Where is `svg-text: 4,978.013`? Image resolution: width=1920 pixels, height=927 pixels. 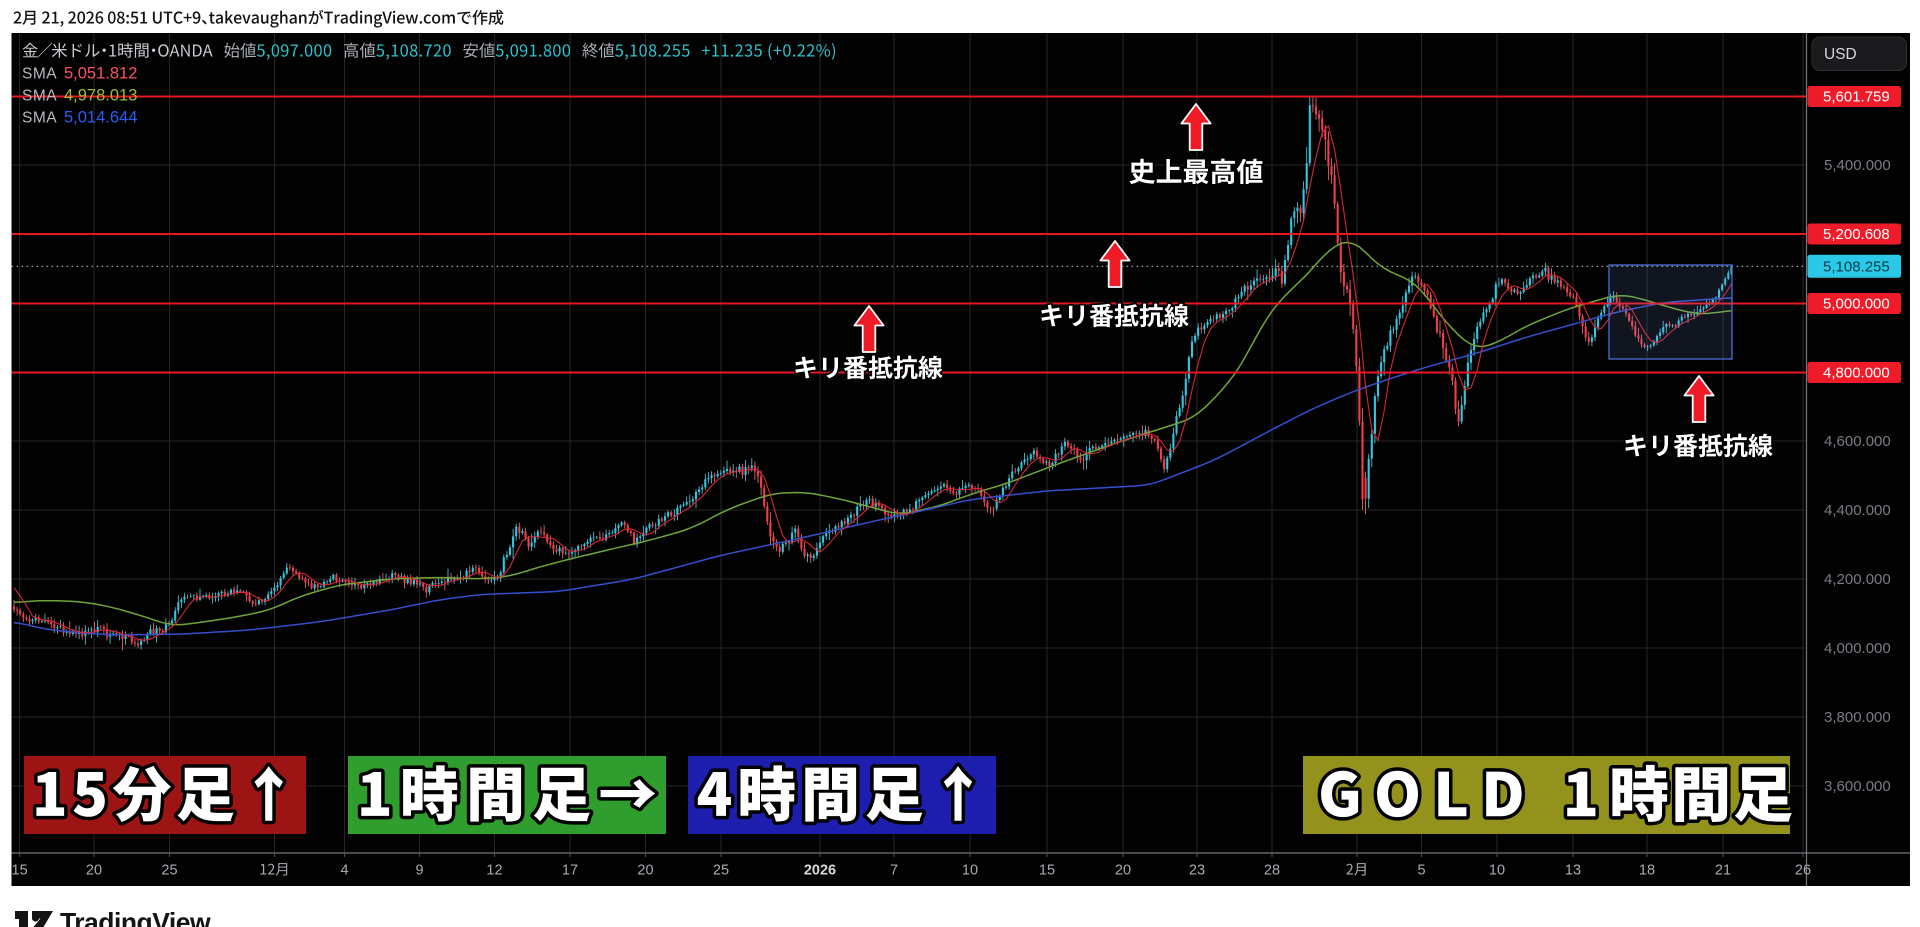 svg-text: 4,978.013 is located at coordinates (100, 96).